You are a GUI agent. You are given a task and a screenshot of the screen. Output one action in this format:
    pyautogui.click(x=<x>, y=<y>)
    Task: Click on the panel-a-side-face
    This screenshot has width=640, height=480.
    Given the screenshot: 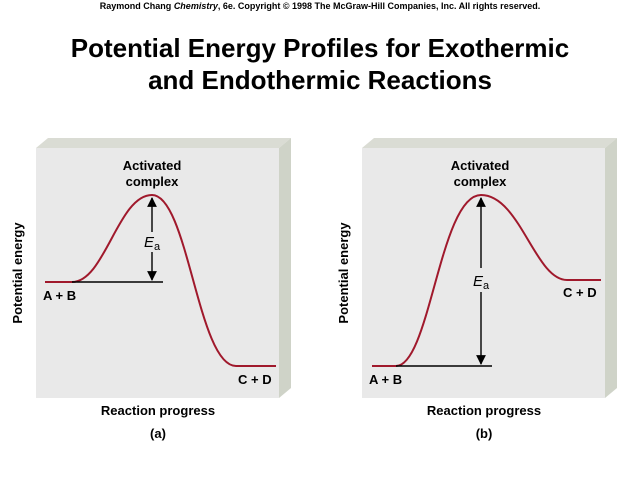 What is the action you would take?
    pyautogui.click(x=285, y=268)
    